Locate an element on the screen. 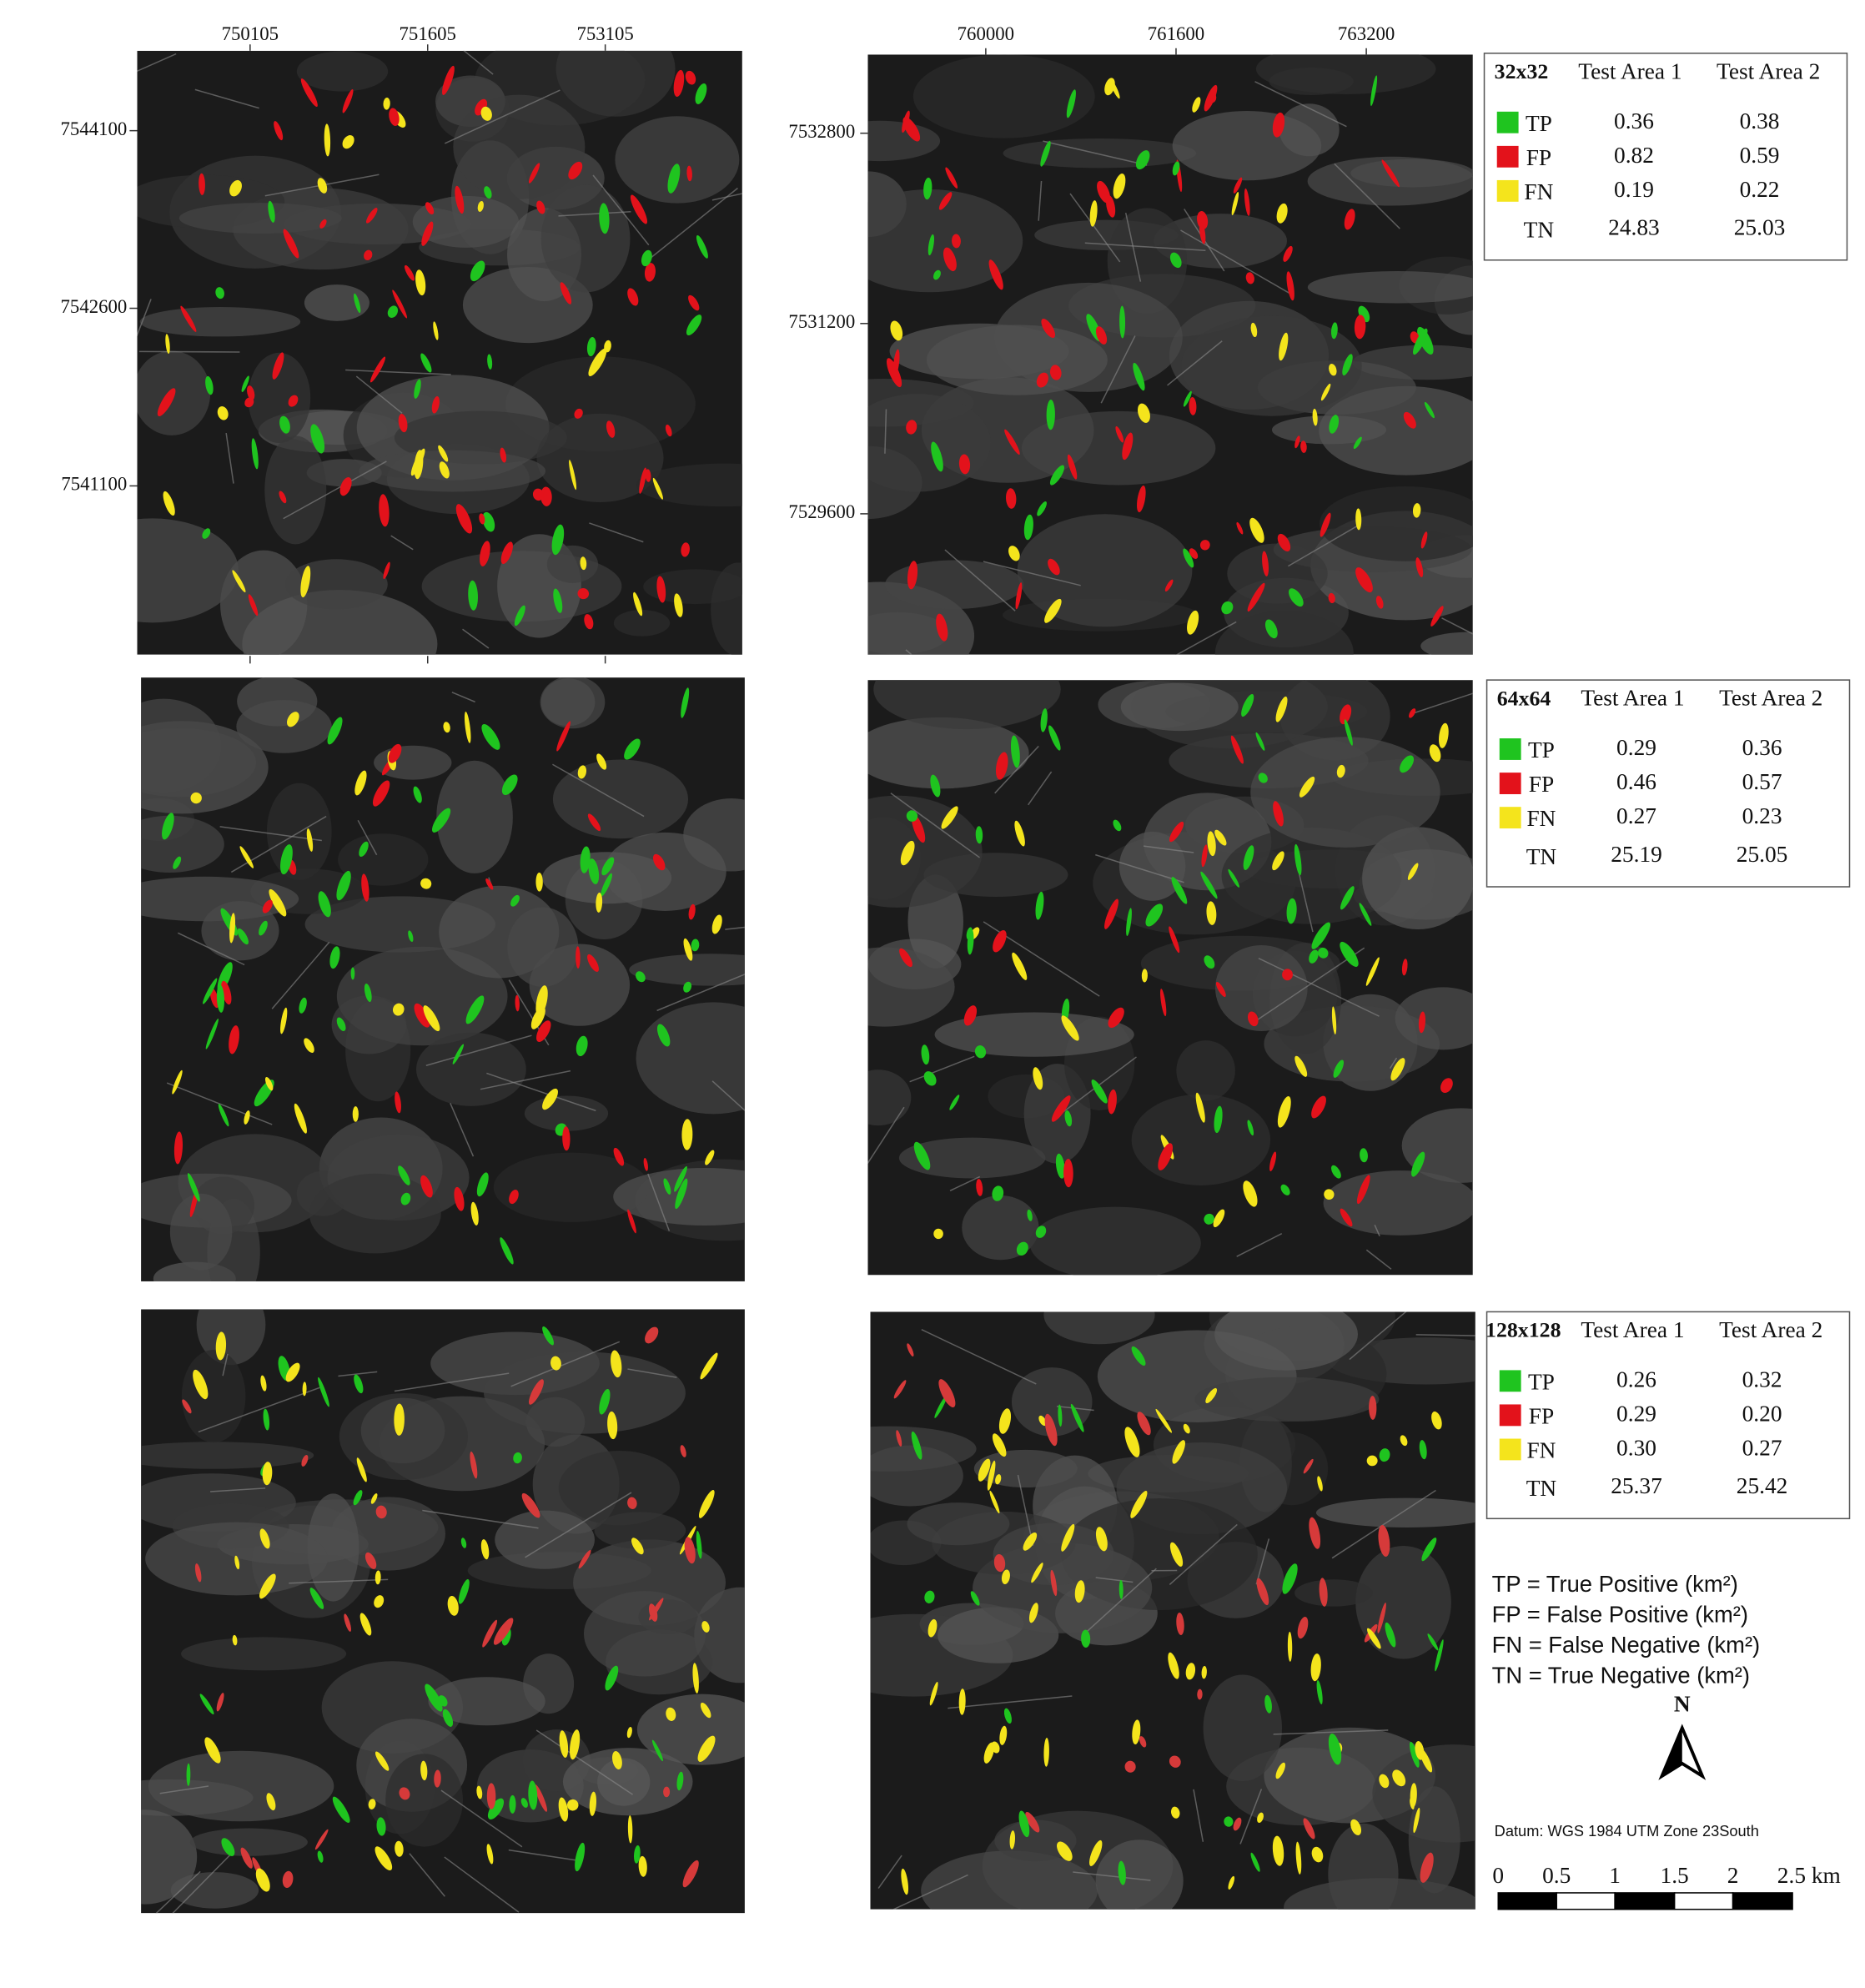  class-label: TN is located at coordinates (1541, 1488).